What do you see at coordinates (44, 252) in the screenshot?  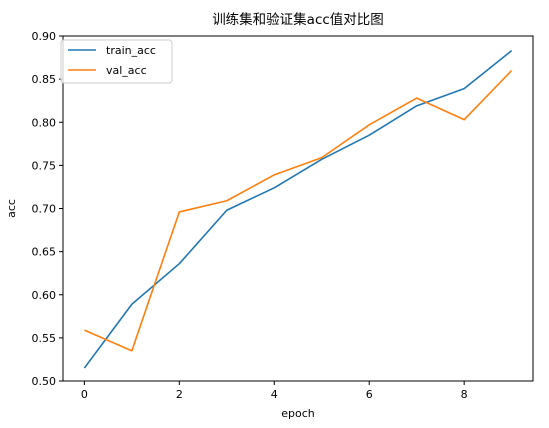 I see `y-tick-label: 0.65` at bounding box center [44, 252].